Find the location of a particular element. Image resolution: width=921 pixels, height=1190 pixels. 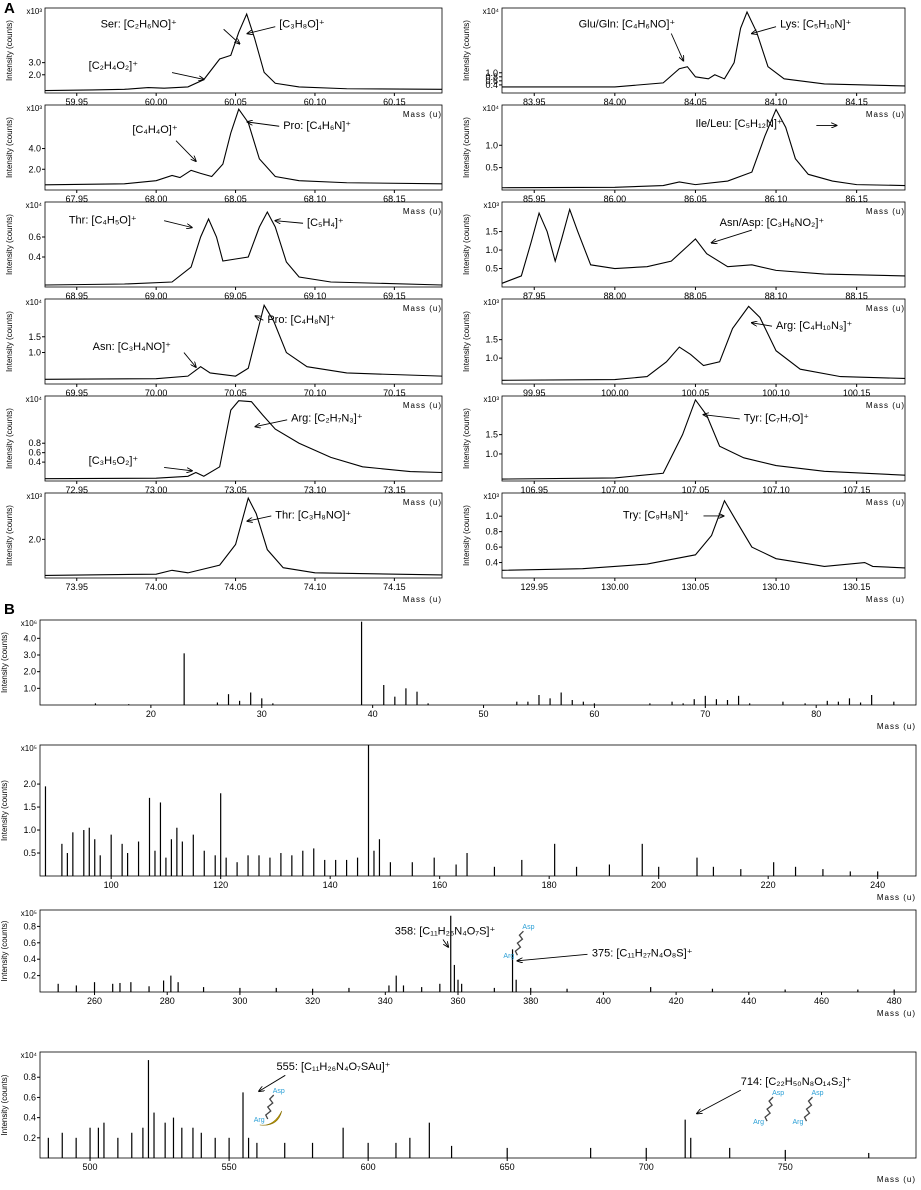

x-tick-label: 74.00 is located at coordinates (156, 587).